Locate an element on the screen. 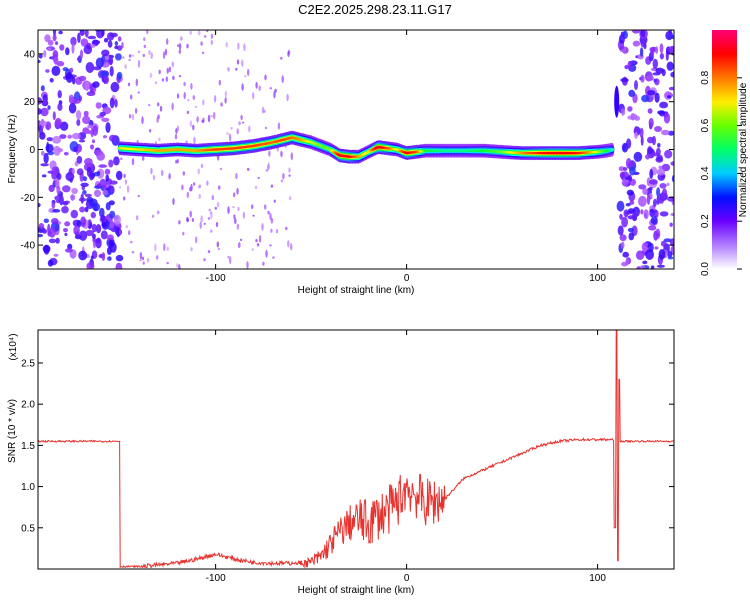 This screenshot has height=600, width=750. x-tick-label: 0 is located at coordinates (407, 578).